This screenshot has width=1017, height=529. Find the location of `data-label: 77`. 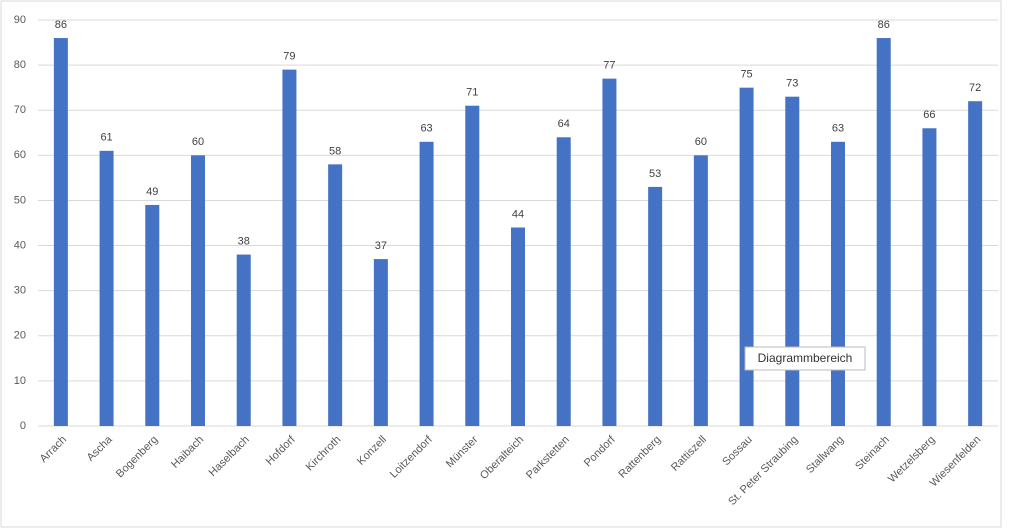

data-label: 77 is located at coordinates (609, 66).